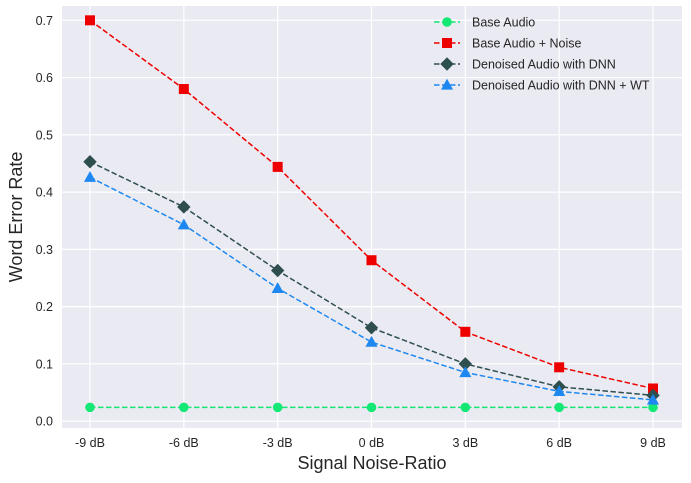 This screenshot has height=483, width=691. I want to click on x-tick-label: -9 dB, so click(90, 443).